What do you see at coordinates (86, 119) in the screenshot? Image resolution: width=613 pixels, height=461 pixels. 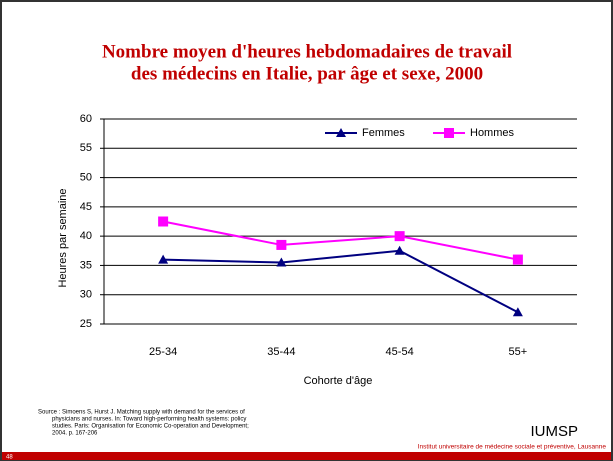 I see `y-tick-label: 60` at bounding box center [86, 119].